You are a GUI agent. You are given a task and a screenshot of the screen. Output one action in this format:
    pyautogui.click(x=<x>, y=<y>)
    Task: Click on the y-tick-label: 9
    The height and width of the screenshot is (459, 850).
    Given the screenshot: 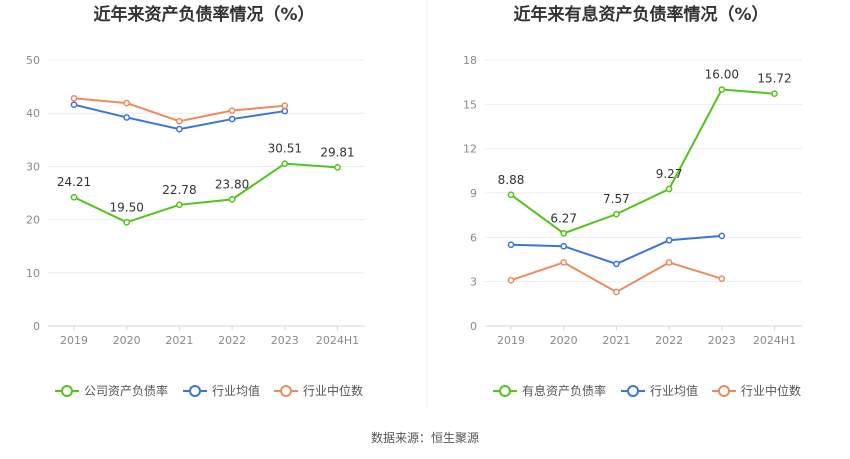 What is the action you would take?
    pyautogui.click(x=473, y=193)
    